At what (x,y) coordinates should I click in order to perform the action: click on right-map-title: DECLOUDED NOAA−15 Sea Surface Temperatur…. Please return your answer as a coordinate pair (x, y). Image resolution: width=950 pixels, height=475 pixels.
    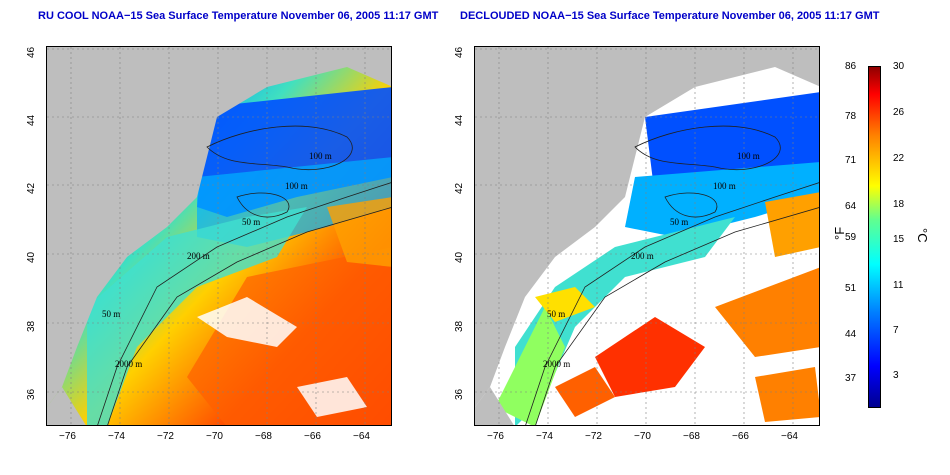
    Looking at the image, I should click on (670, 16).